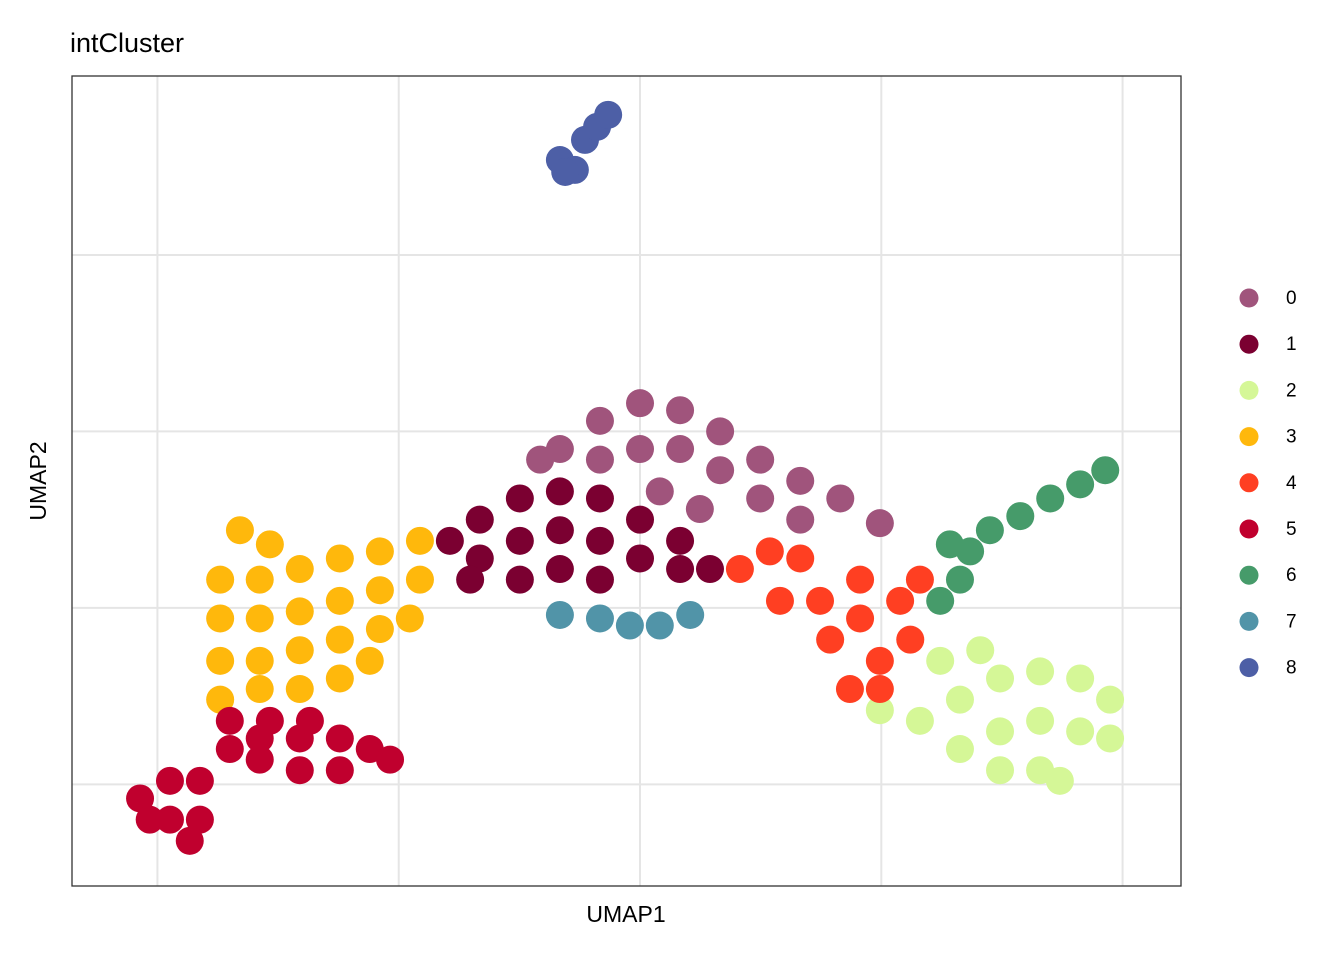 The height and width of the screenshot is (960, 1344). I want to click on legend-label: 3, so click(1291, 437).